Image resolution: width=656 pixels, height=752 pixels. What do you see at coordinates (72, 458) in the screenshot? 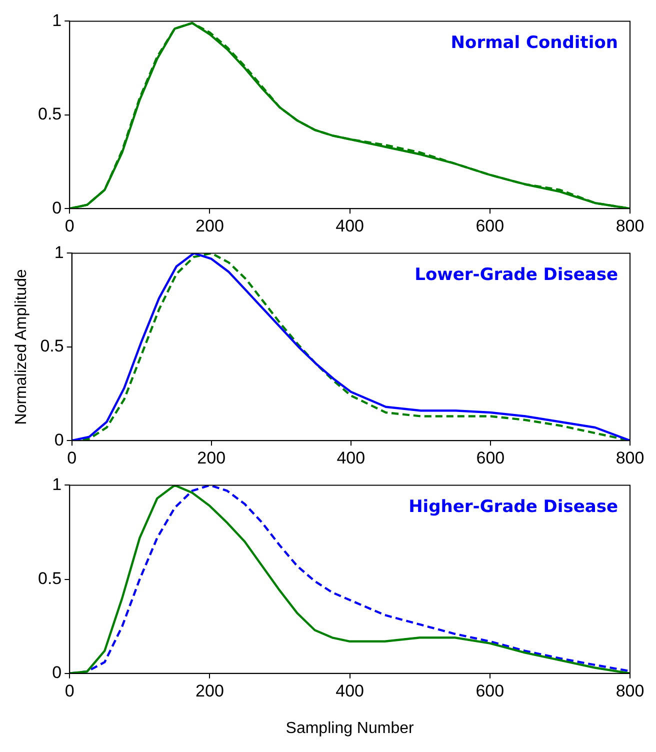
I see `x-tick-label: 0` at bounding box center [72, 458].